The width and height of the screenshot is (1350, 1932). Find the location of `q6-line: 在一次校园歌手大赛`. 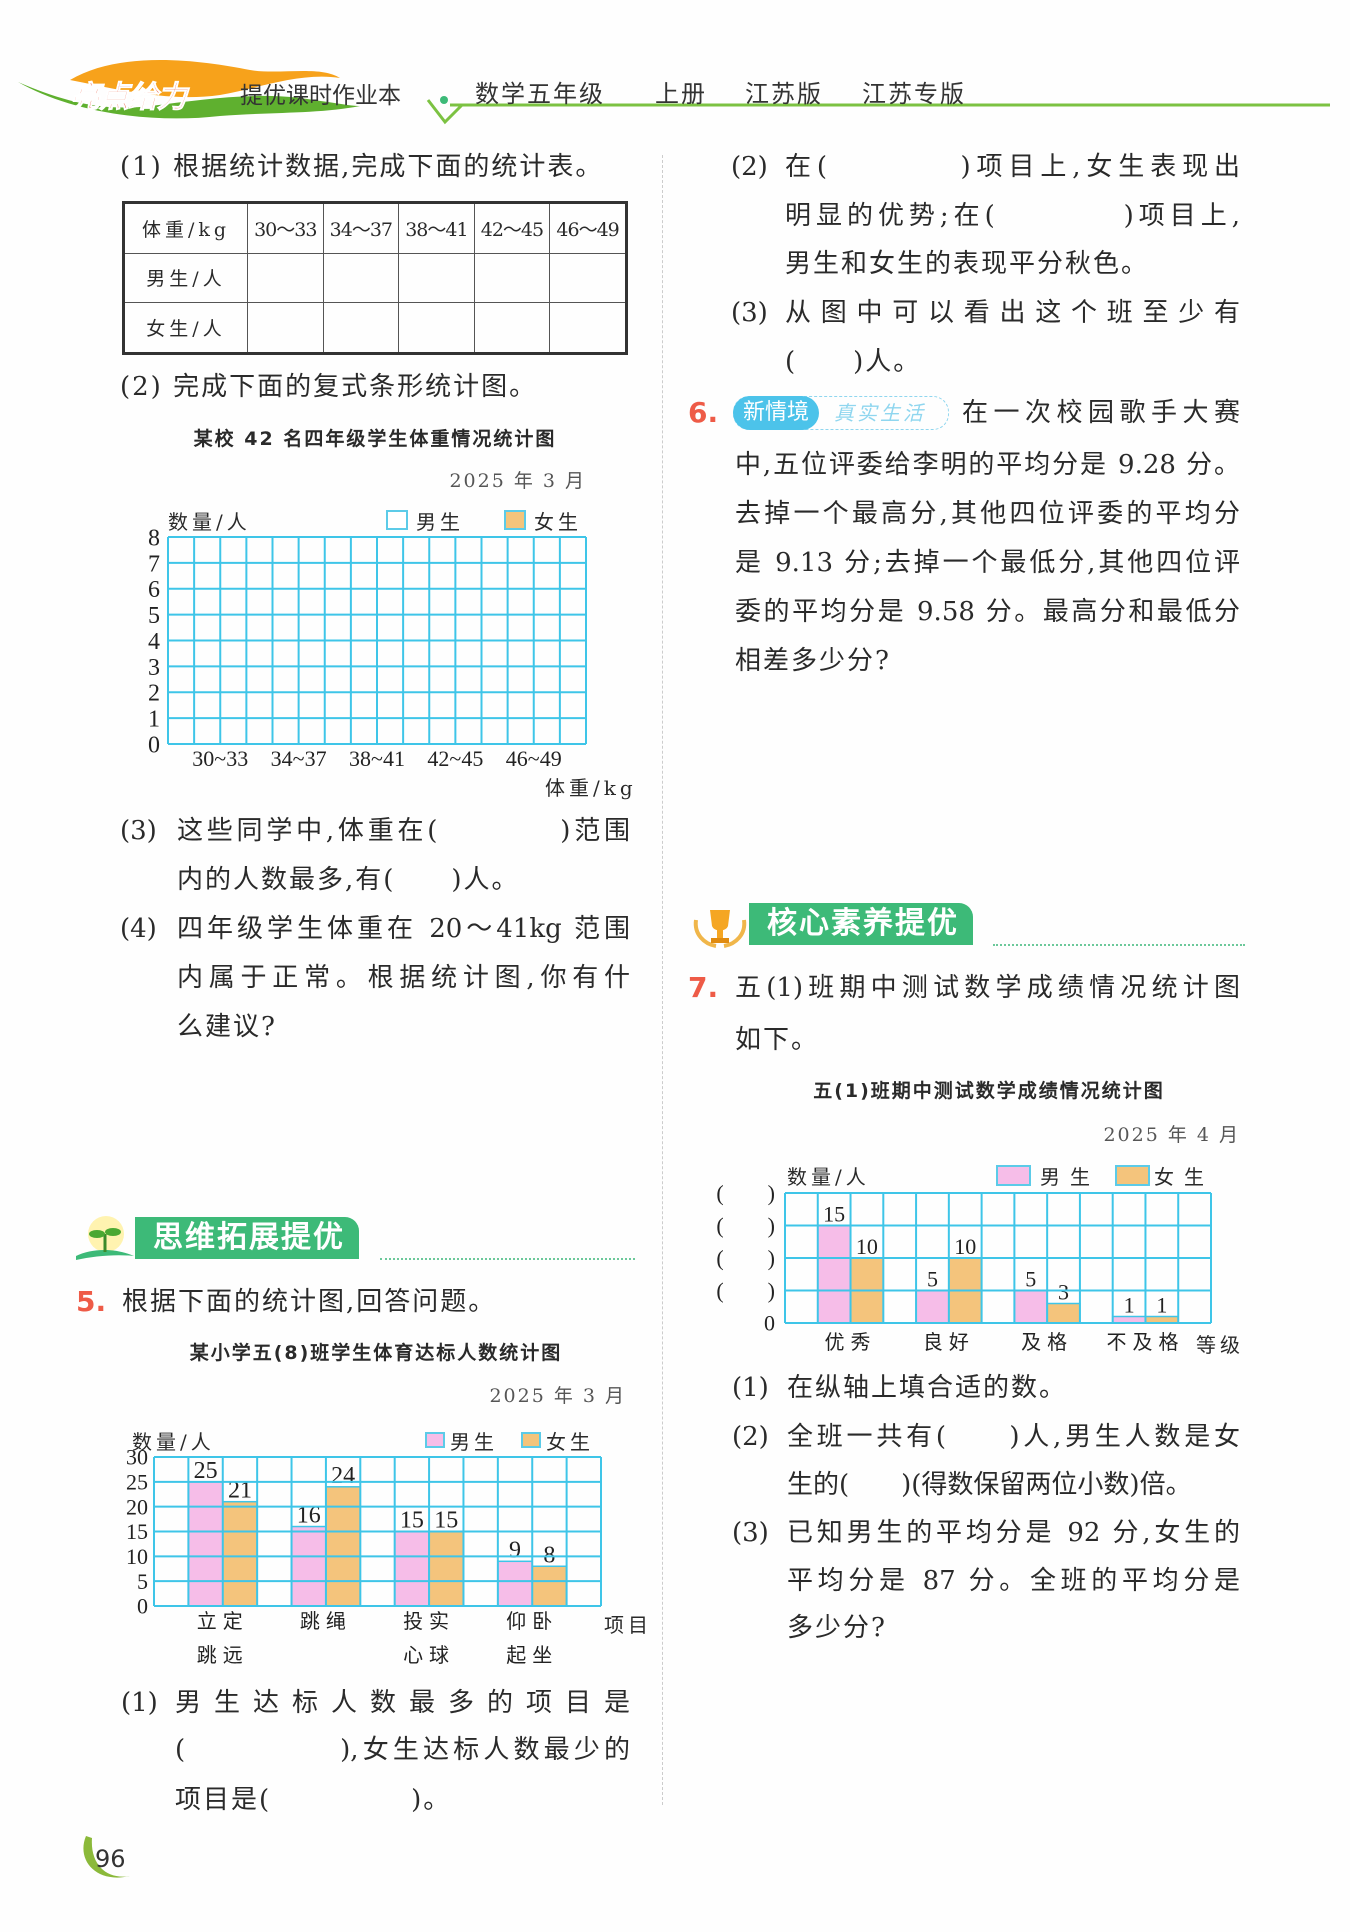

q6-line: 在一次校园歌手大赛 is located at coordinates (1101, 413).